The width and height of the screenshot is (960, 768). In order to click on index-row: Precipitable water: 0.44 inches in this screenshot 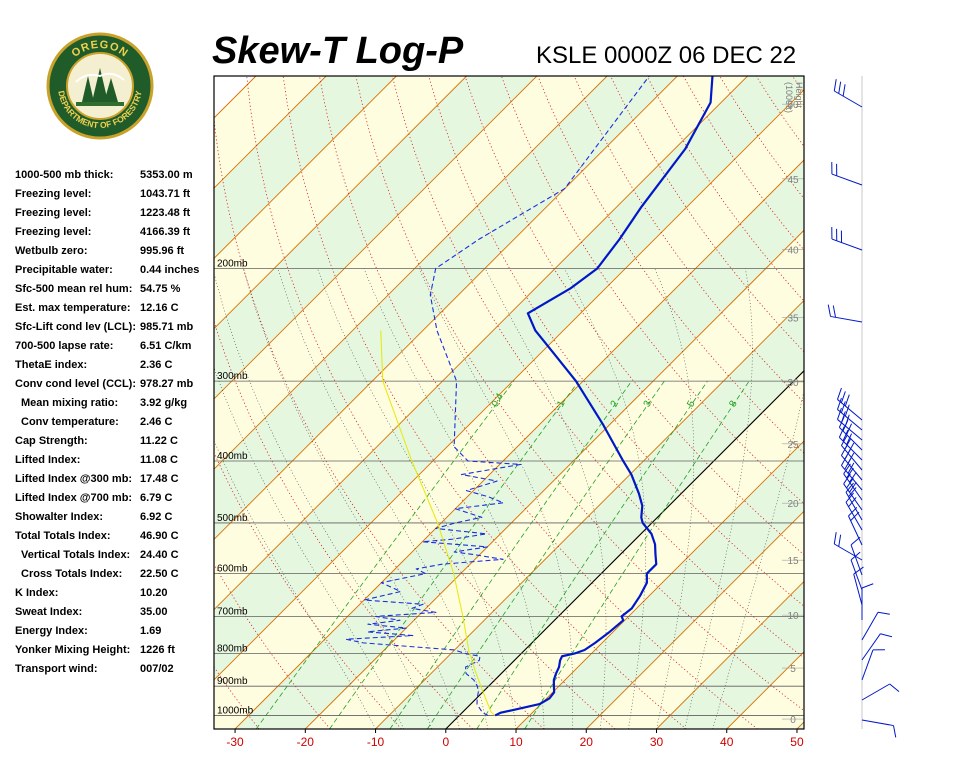, I will do `click(112, 273)`.